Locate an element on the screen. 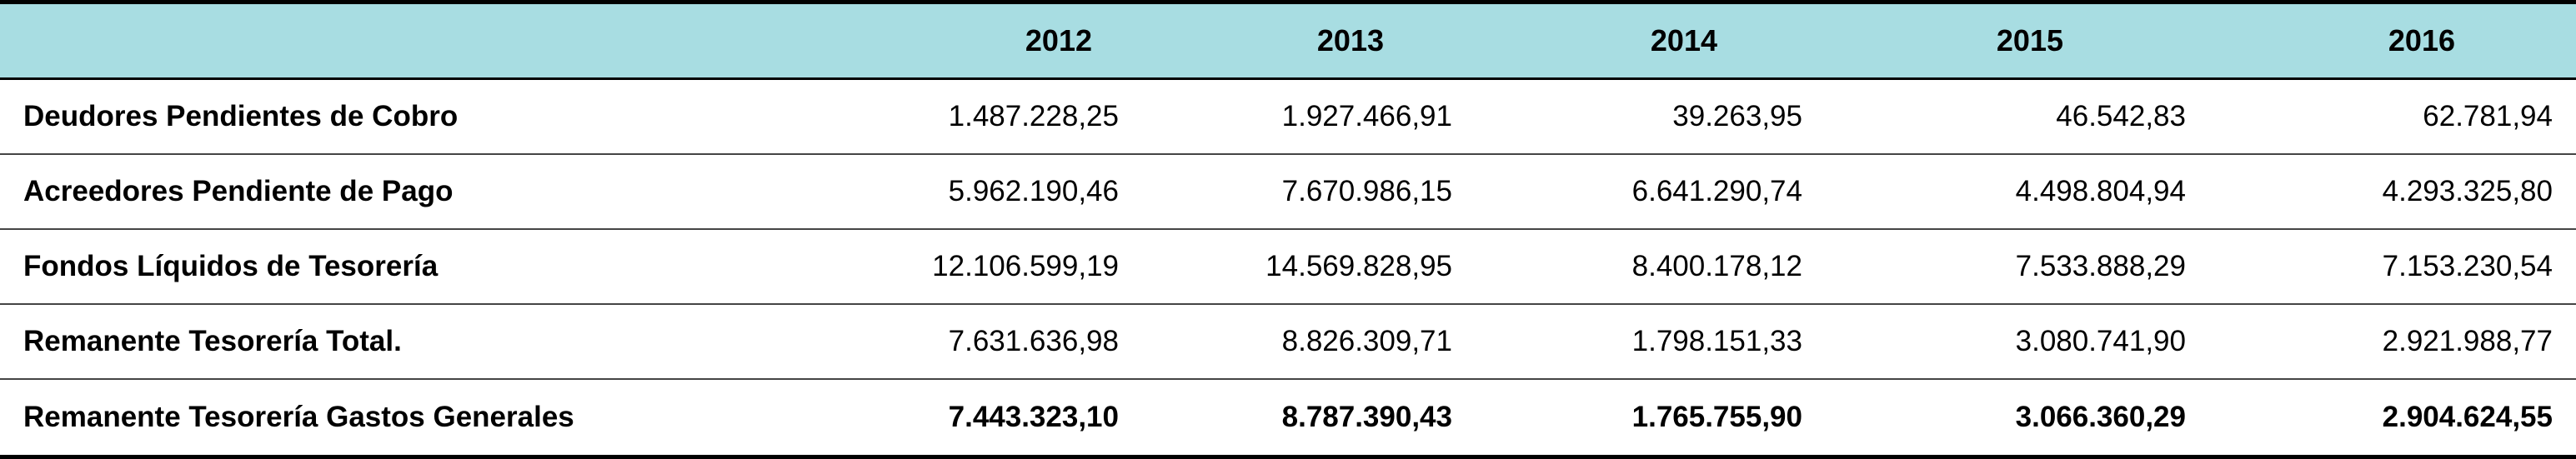 This screenshot has height=459, width=2576. header-label-2013: 2013 is located at coordinates (1350, 40).